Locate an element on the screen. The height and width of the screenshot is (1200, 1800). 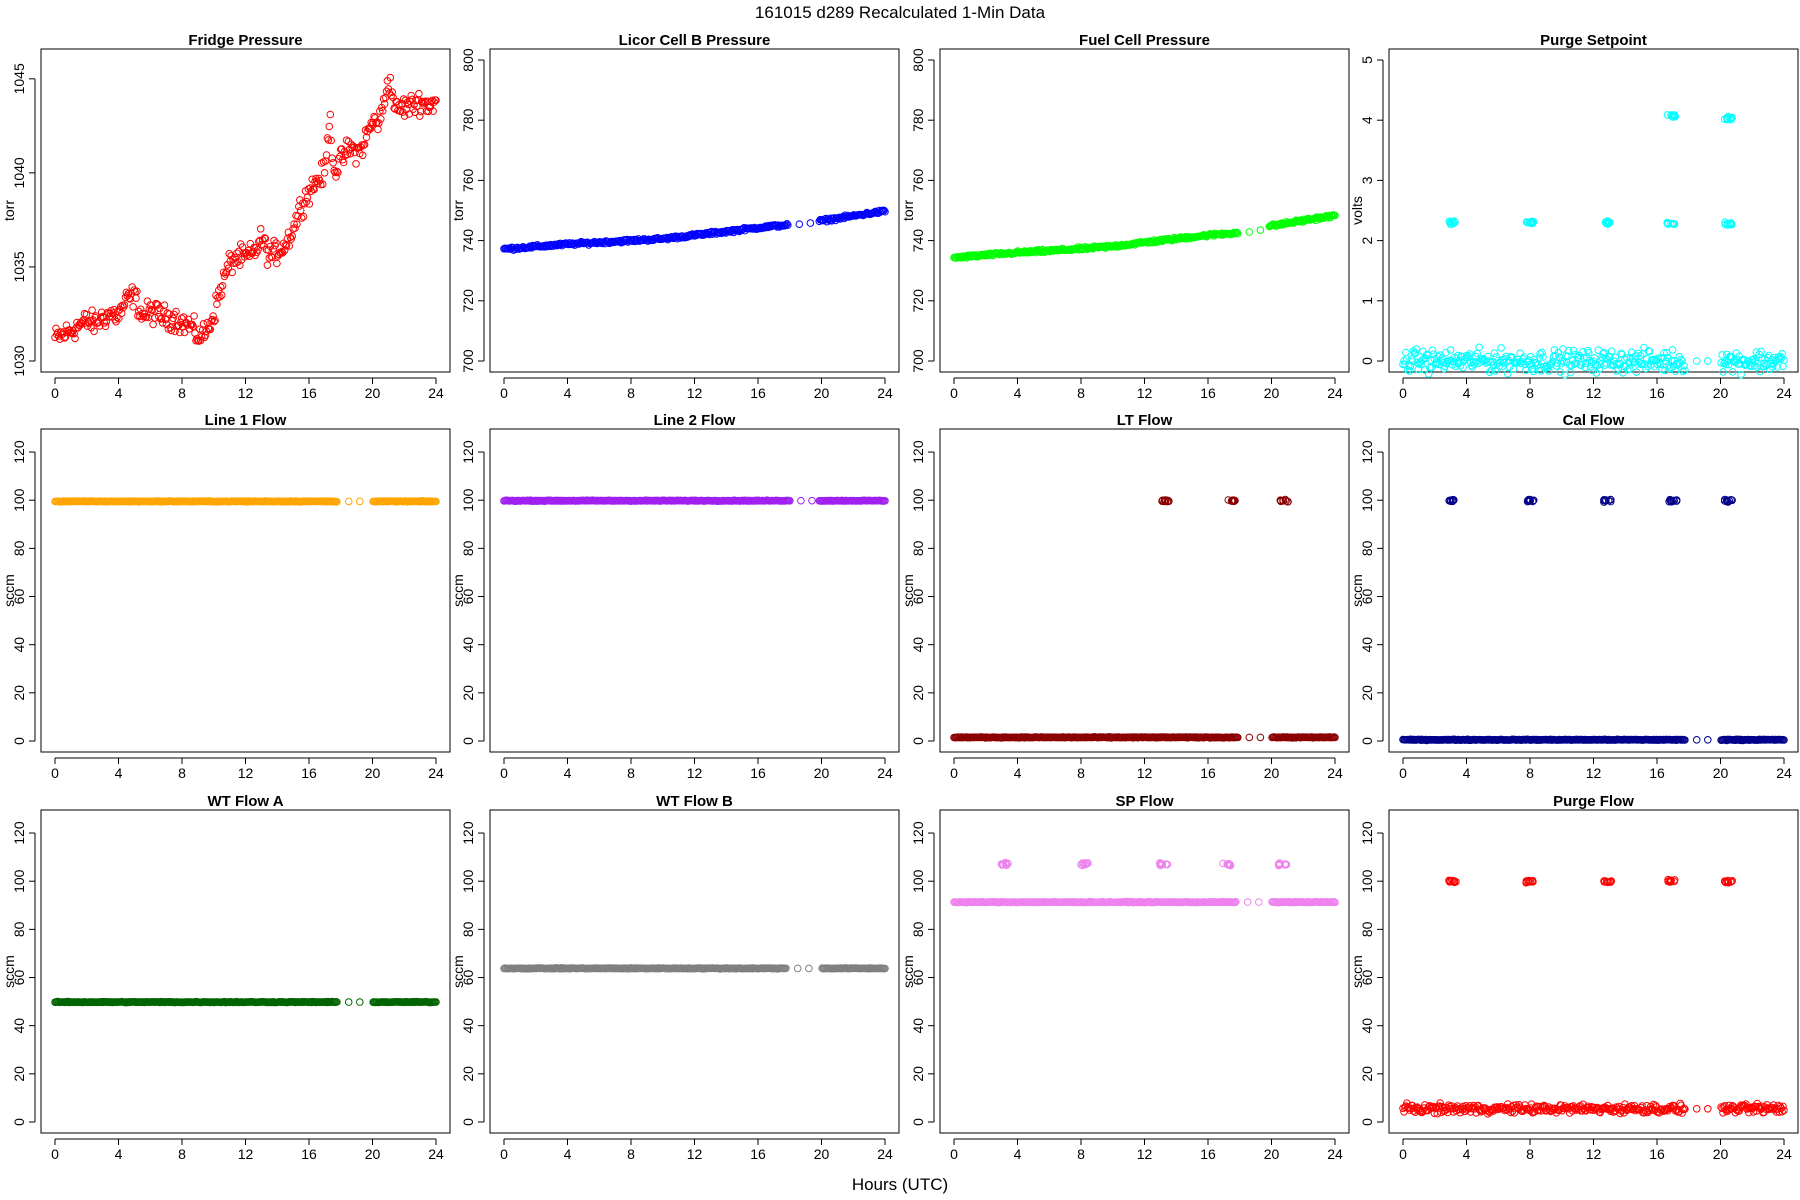
panel-title: Line 1 Flow is located at coordinates (246, 420).